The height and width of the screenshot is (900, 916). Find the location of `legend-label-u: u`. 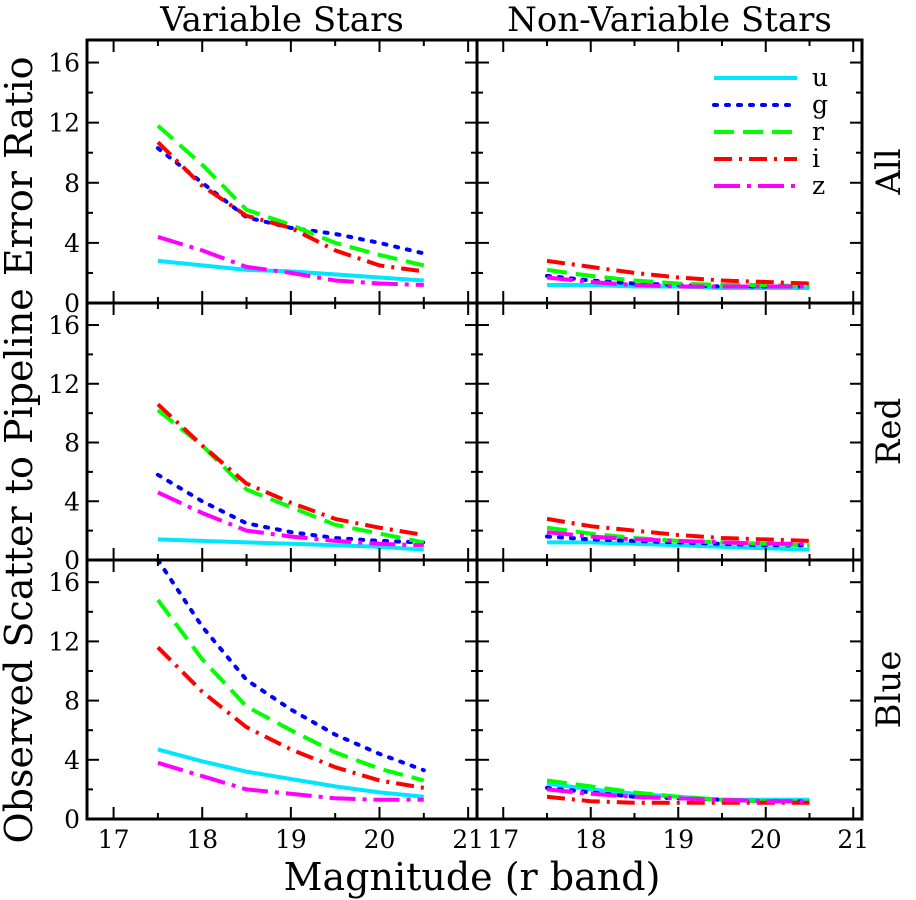

legend-label-u: u is located at coordinates (820, 77).